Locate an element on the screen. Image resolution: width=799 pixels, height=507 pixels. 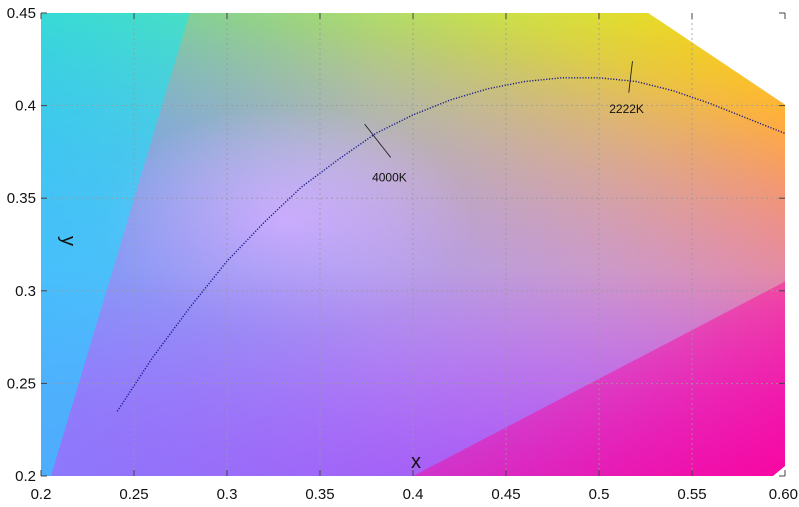
y-axis-title: y is located at coordinates (68, 241).